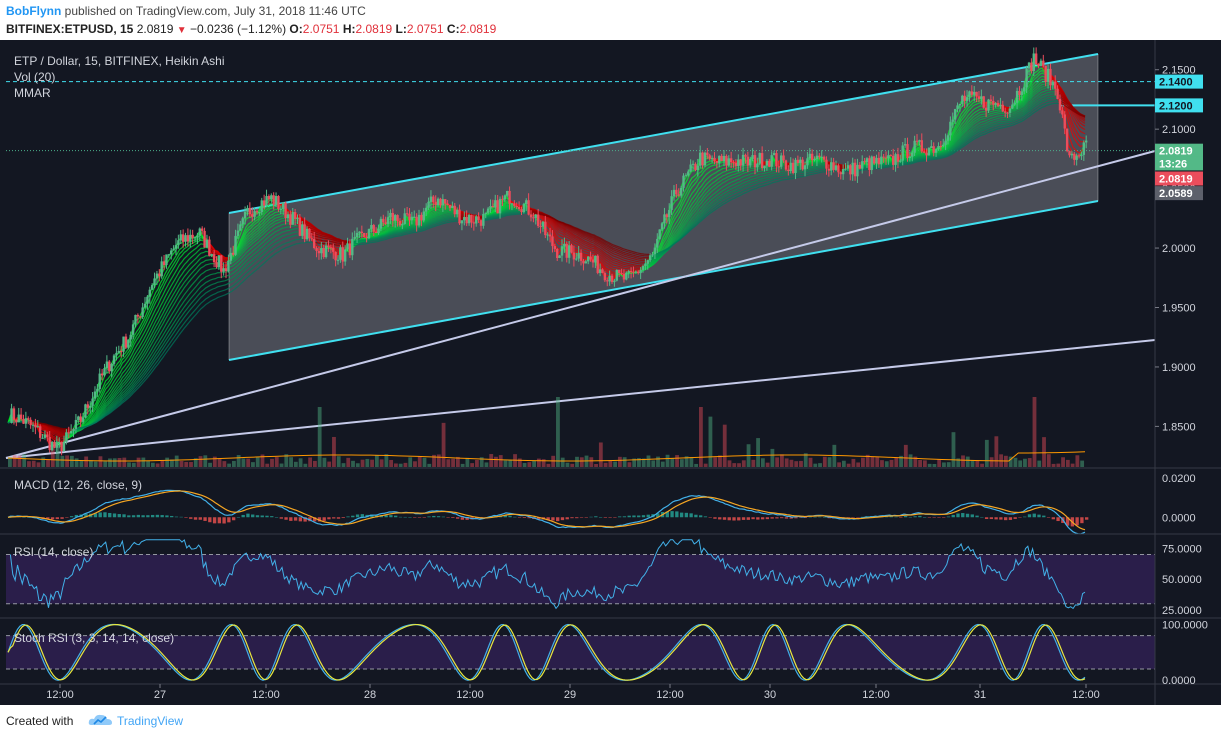 Image resolution: width=1221 pixels, height=739 pixels. I want to click on time-axis: 12:00 27 12:00 28 12:00 29 12:00 30 12:00 31 12:00, so click(573, 692).